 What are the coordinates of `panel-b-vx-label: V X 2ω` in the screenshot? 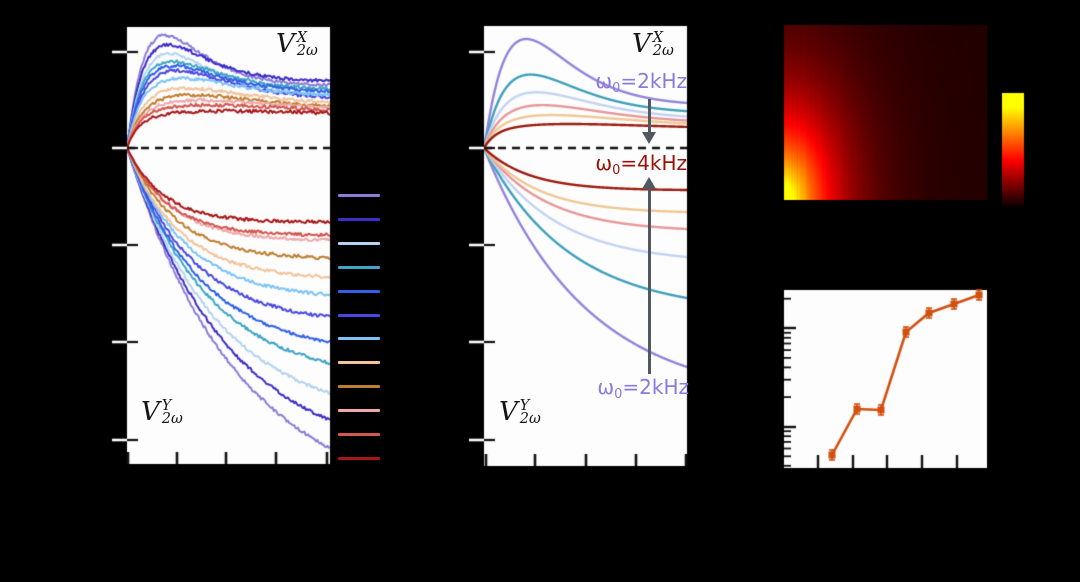 It's located at (653, 44).